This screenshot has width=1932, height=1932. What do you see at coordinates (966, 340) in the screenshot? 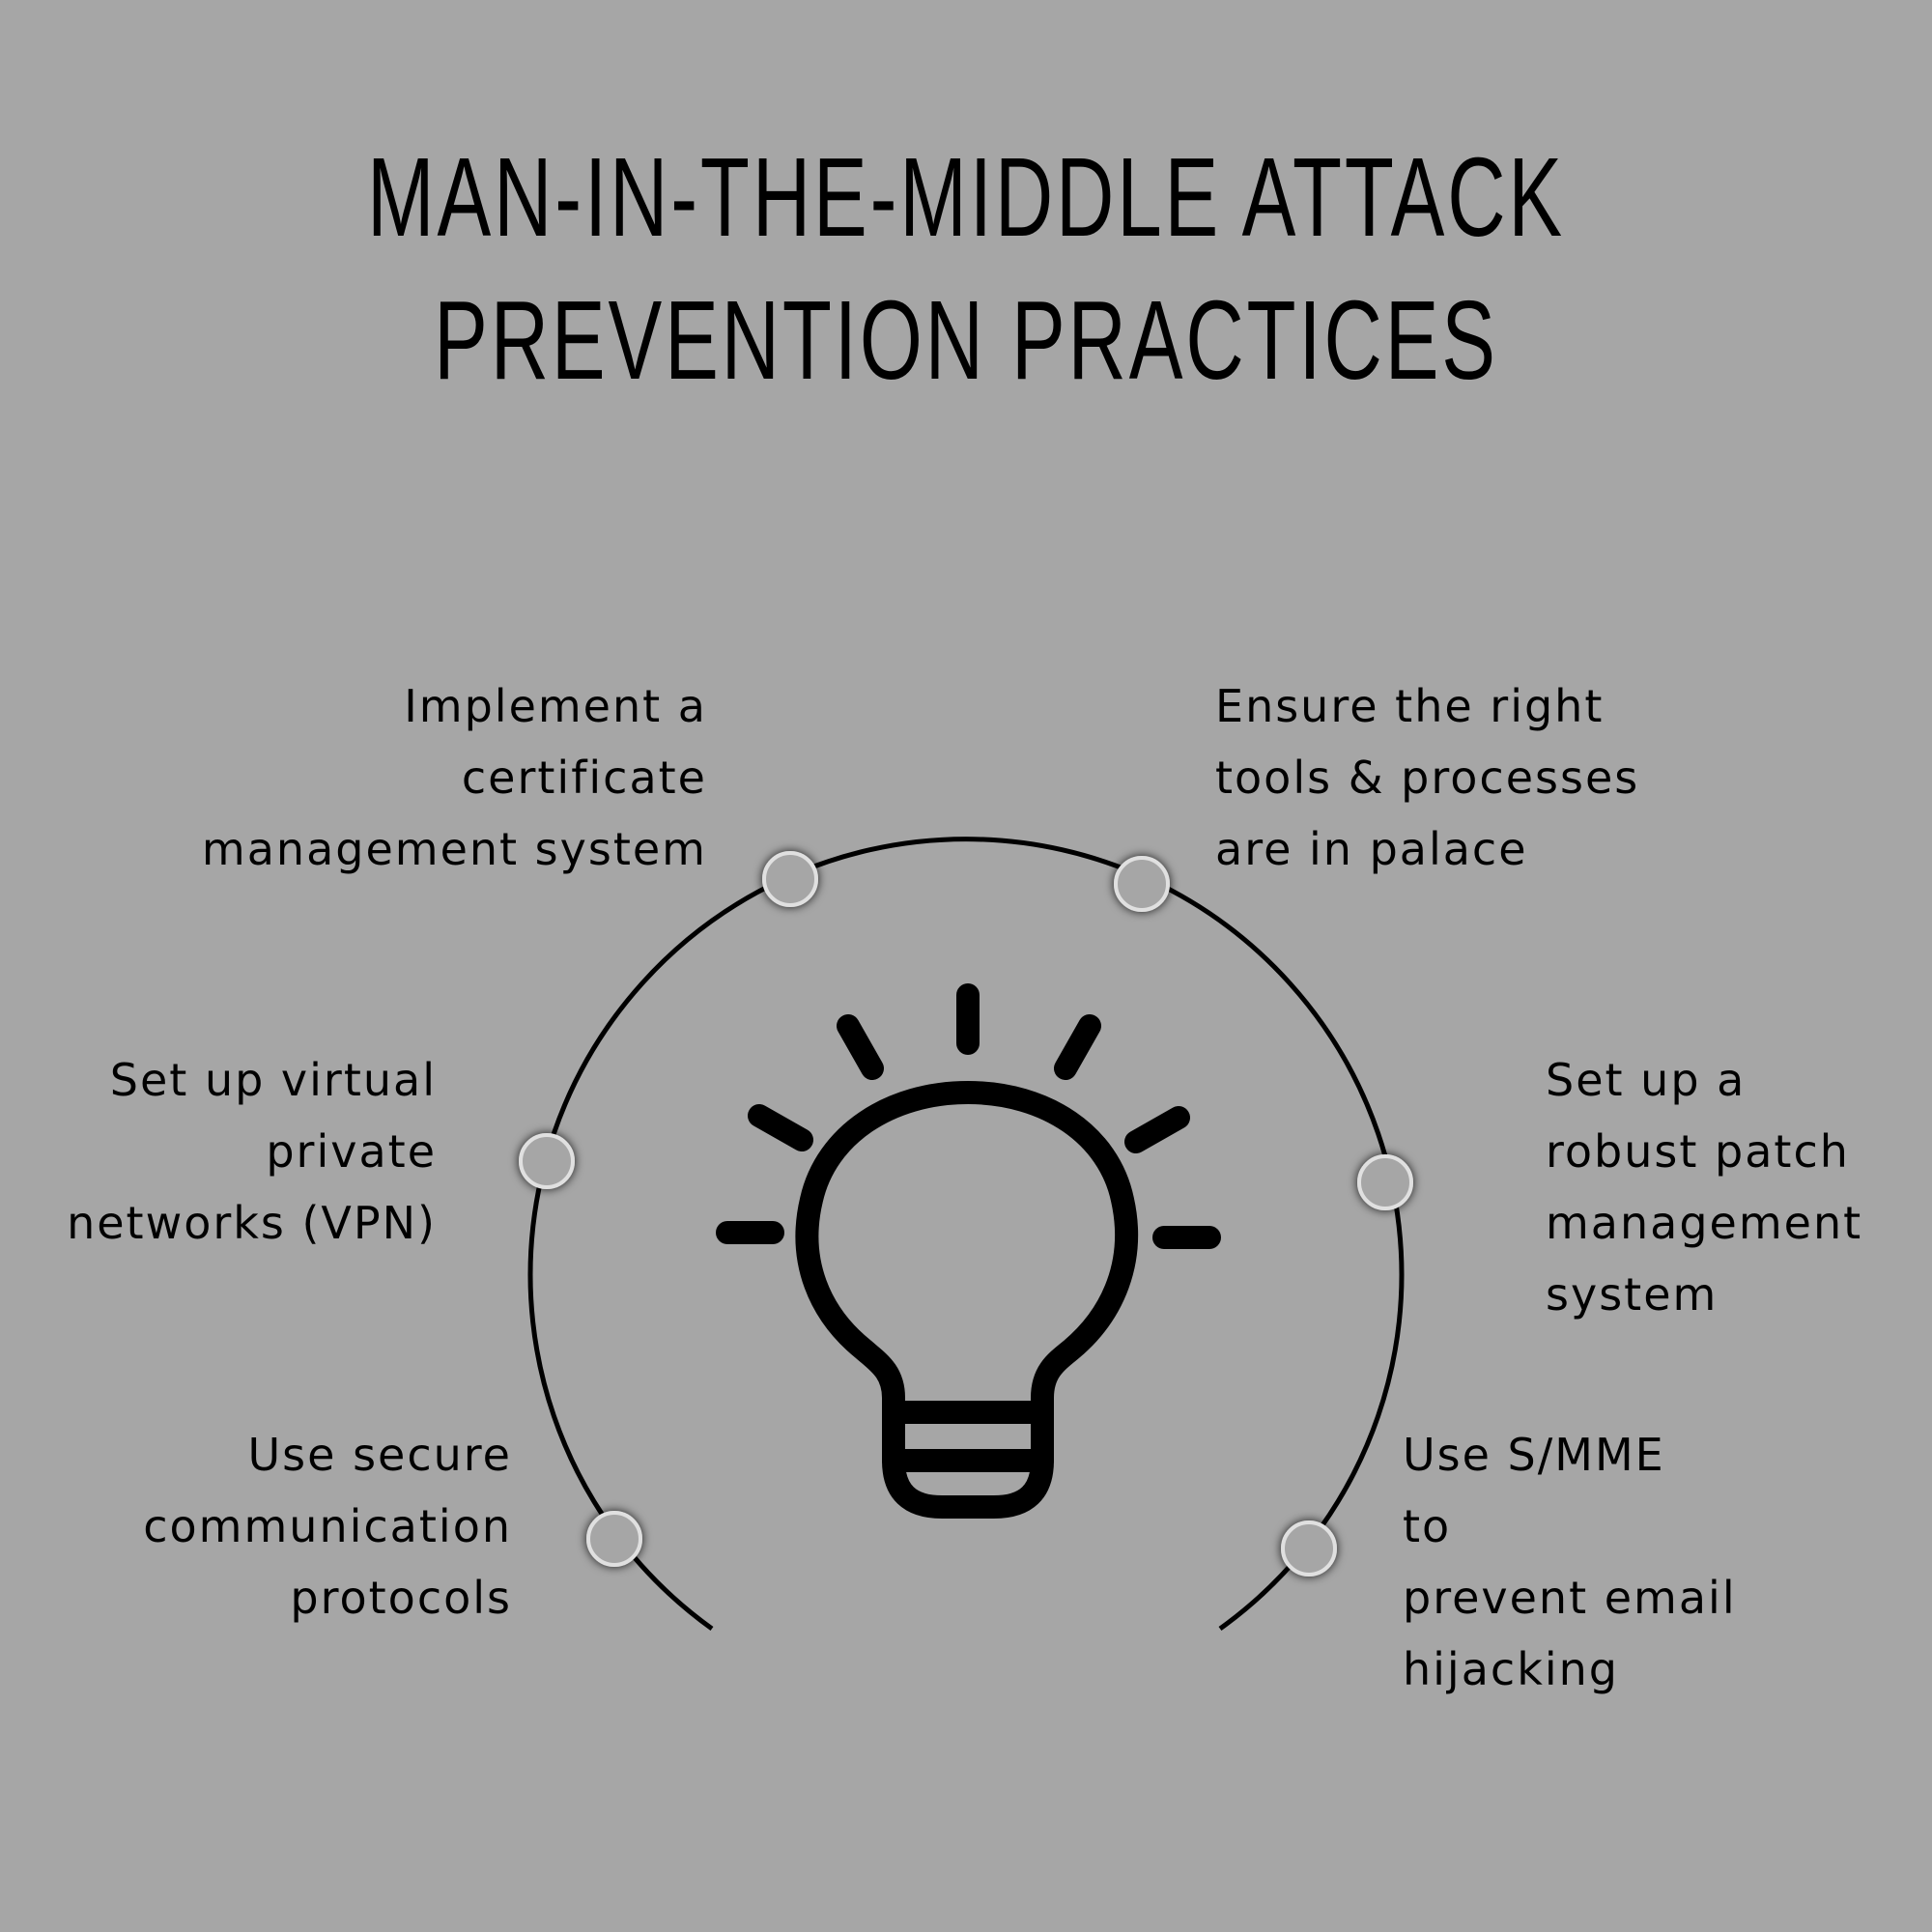
I see `title-line-2: PREVENTION PRACTICES` at bounding box center [966, 340].